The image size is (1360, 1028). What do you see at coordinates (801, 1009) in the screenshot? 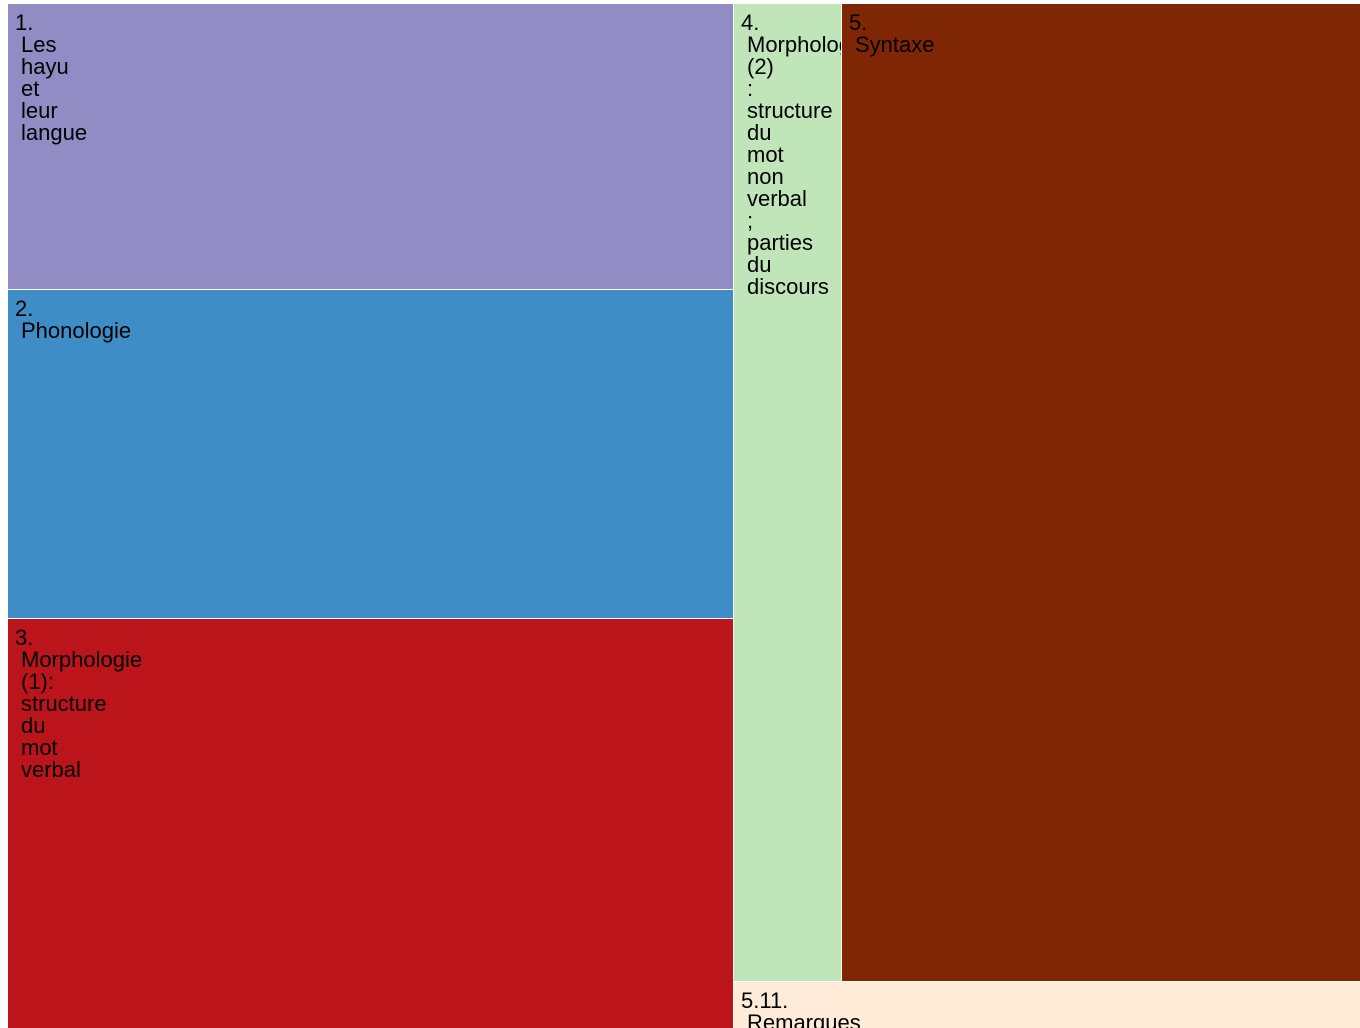
I see `treemap-cell-label: 5.11. Remarques` at bounding box center [801, 1009].